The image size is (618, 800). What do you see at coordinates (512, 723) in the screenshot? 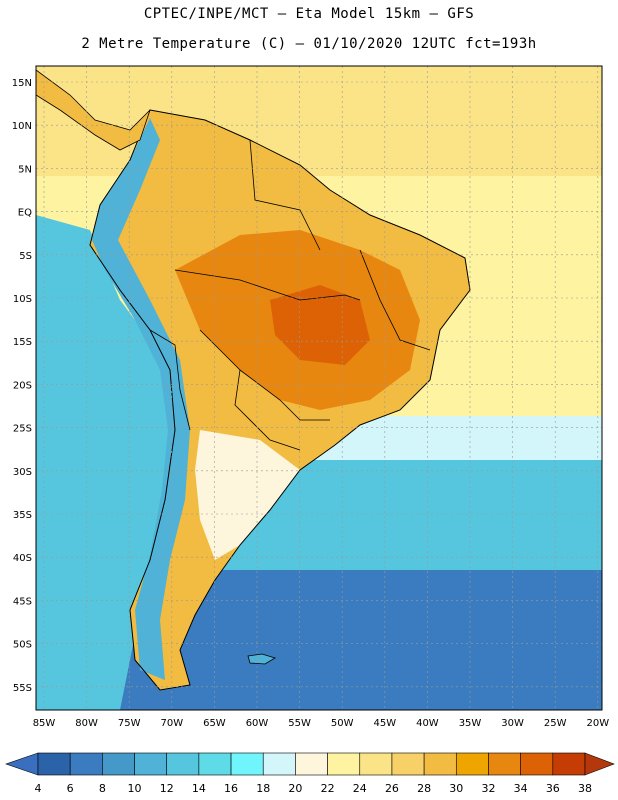
I see `lon-tick-label: 30W` at bounding box center [512, 723].